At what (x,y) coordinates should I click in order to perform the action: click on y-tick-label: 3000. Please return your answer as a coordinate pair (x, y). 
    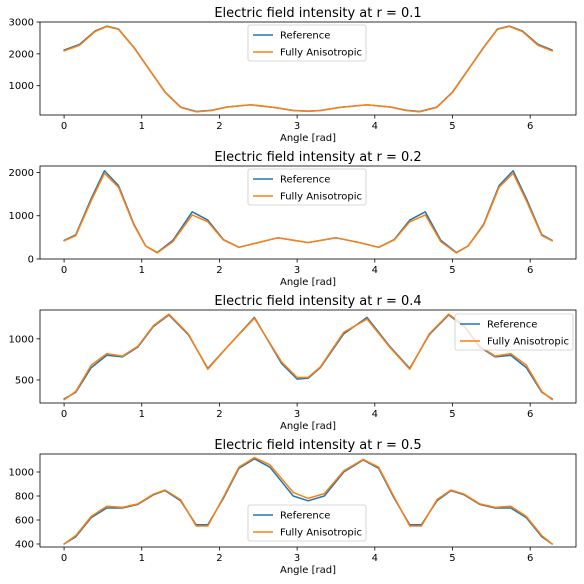
    Looking at the image, I should click on (21, 23).